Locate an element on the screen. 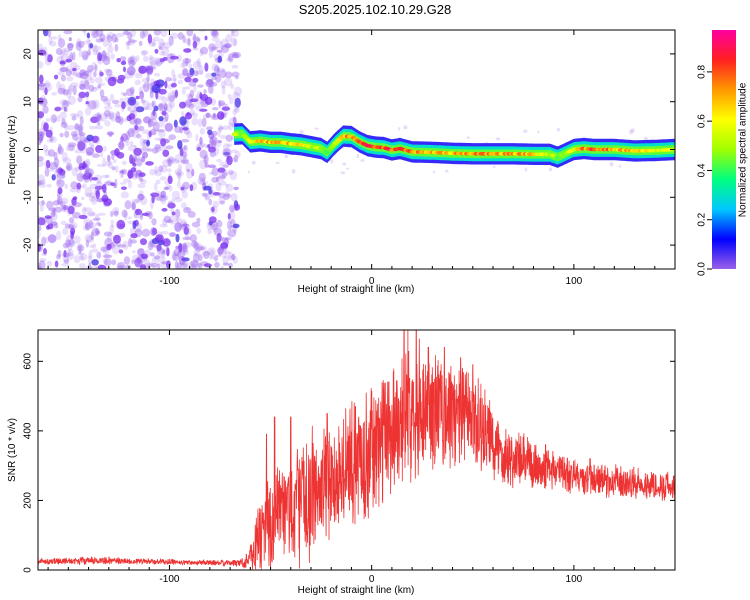 Image resolution: width=750 pixels, height=600 pixels. spectrogram-y-label: Frequency (Hz) is located at coordinates (12, 150).